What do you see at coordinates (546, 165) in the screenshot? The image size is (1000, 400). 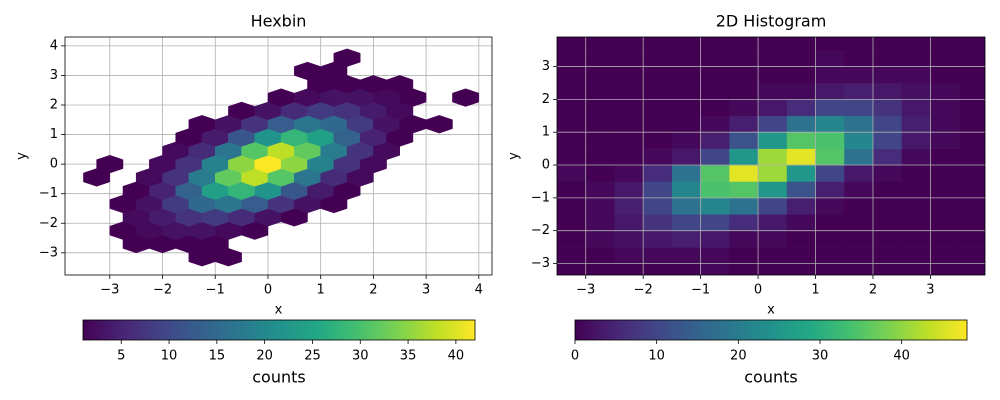 I see `y-tick-label: 0` at bounding box center [546, 165].